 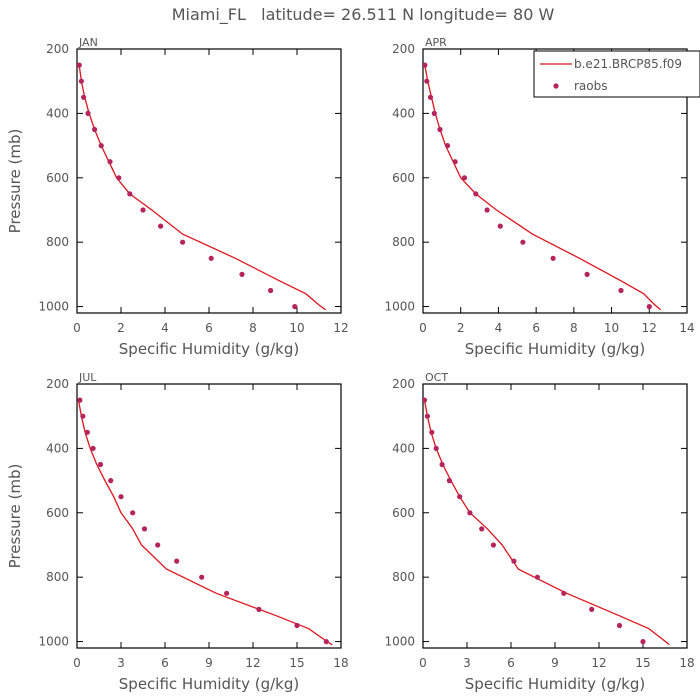 I want to click on legend-obs-label: raobs, so click(x=591, y=86).